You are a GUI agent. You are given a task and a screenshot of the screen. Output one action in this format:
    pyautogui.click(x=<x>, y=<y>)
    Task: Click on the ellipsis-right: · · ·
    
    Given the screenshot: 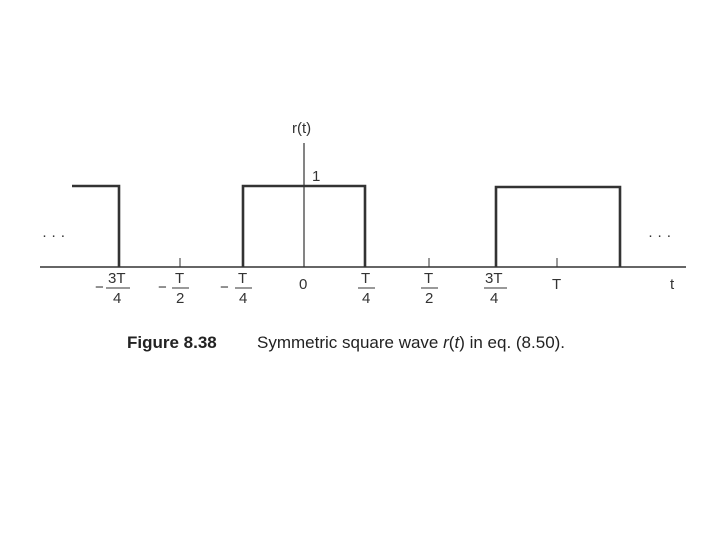 What is the action you would take?
    pyautogui.click(x=659, y=235)
    